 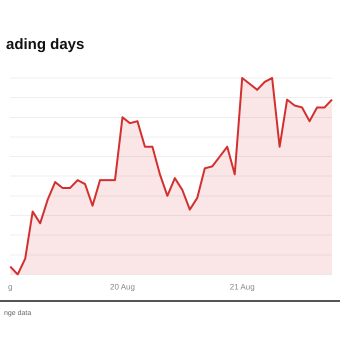 I want to click on x-tick-label: 20 Aug, so click(x=122, y=287).